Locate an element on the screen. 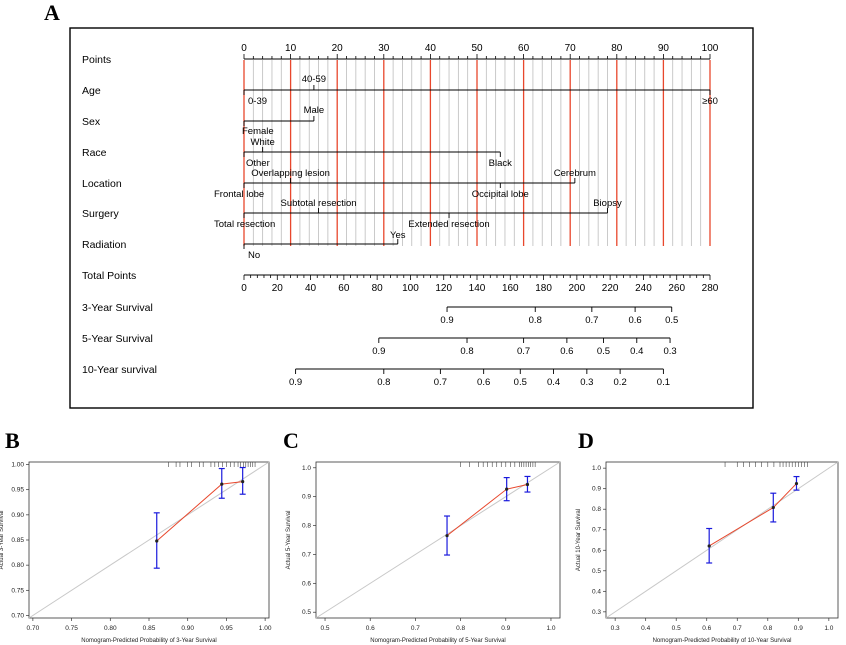  survival-tick-label: 0.2 is located at coordinates (620, 382).